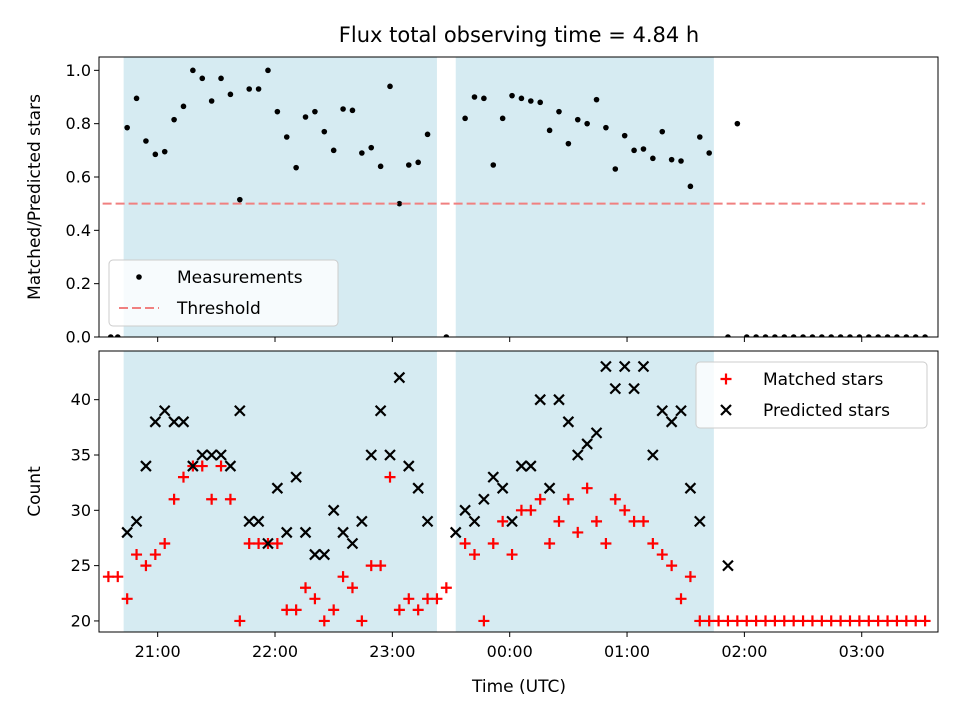 The image size is (960, 720). Describe the element at coordinates (81, 510) in the screenshot. I see `y-tick-label: 30` at that location.